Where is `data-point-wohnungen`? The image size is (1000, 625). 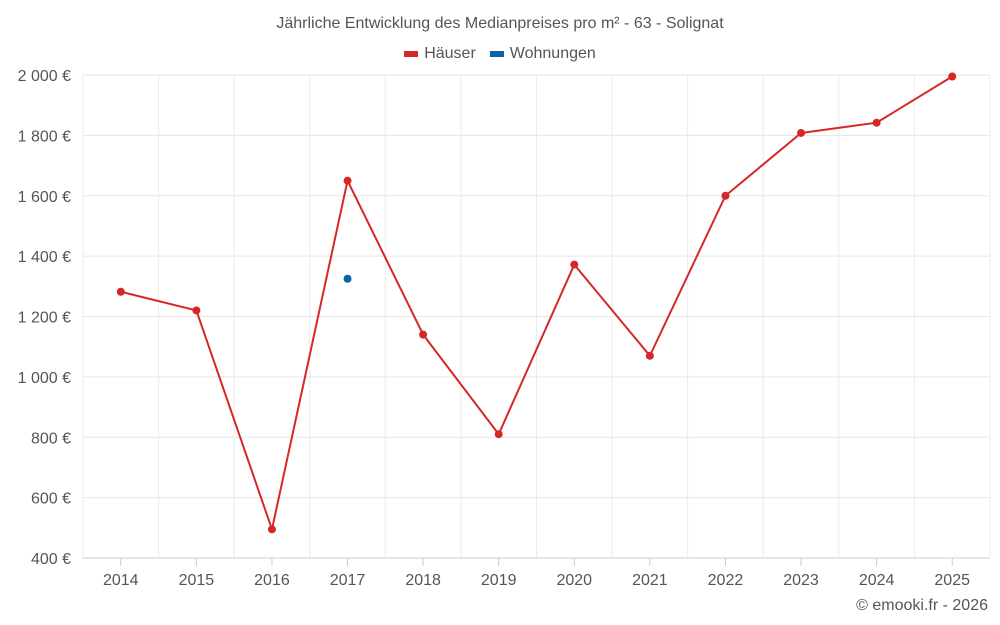 data-point-wohnungen is located at coordinates (347, 278).